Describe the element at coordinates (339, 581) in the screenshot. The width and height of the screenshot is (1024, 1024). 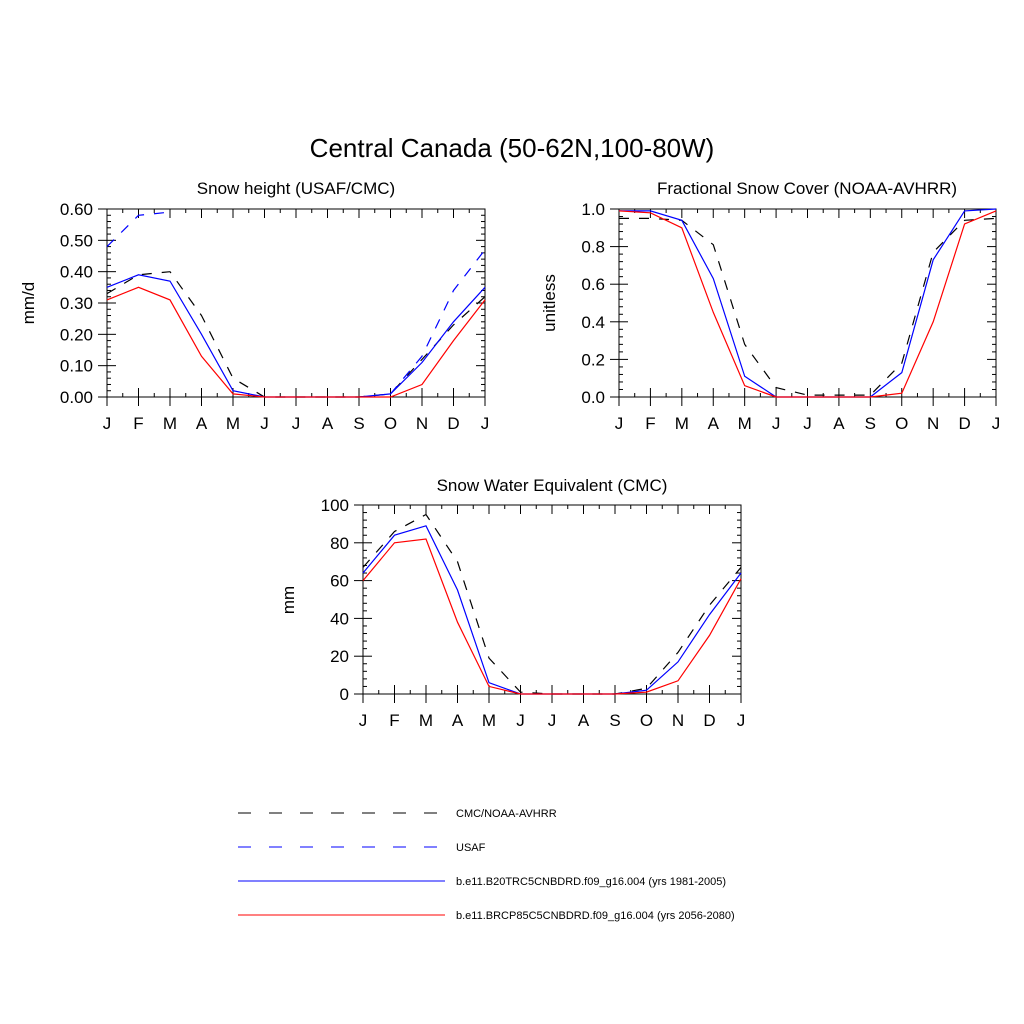
I see `y-tick-label: 60` at that location.